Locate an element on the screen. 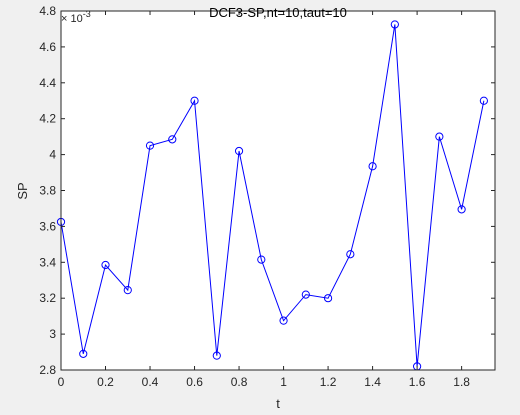 This screenshot has width=520, height=415. y-tick-label: 3 is located at coordinates (52, 334).